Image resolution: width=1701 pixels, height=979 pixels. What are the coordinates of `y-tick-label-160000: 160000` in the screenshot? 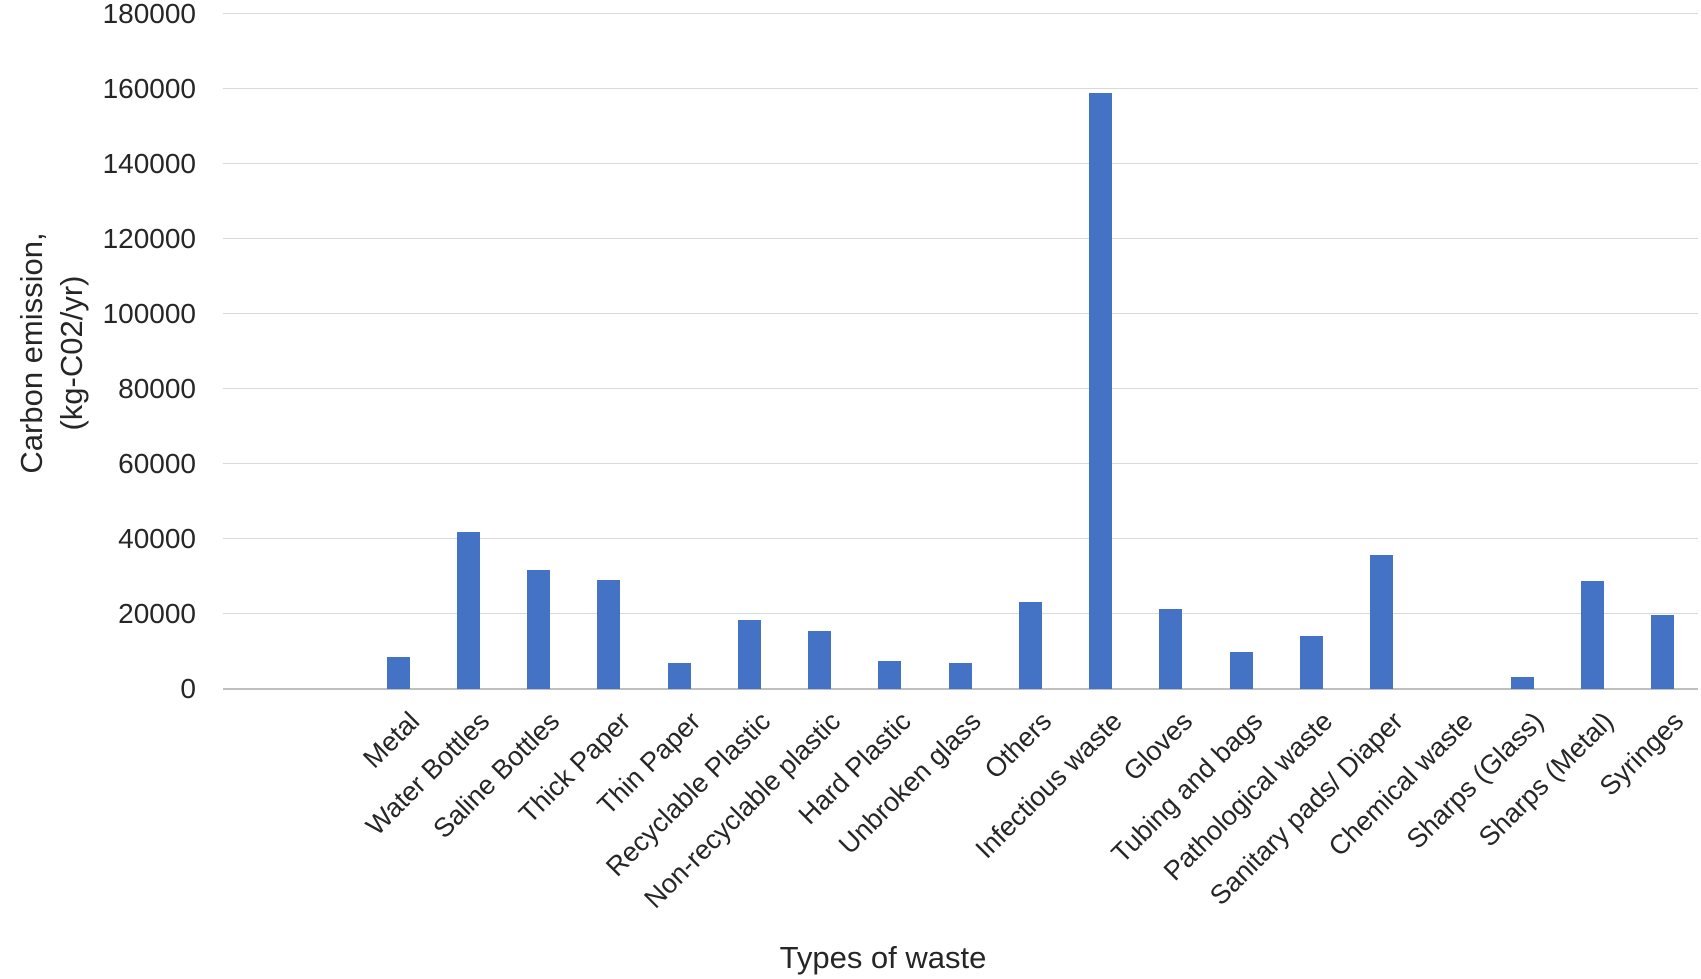 It's located at (149, 88).